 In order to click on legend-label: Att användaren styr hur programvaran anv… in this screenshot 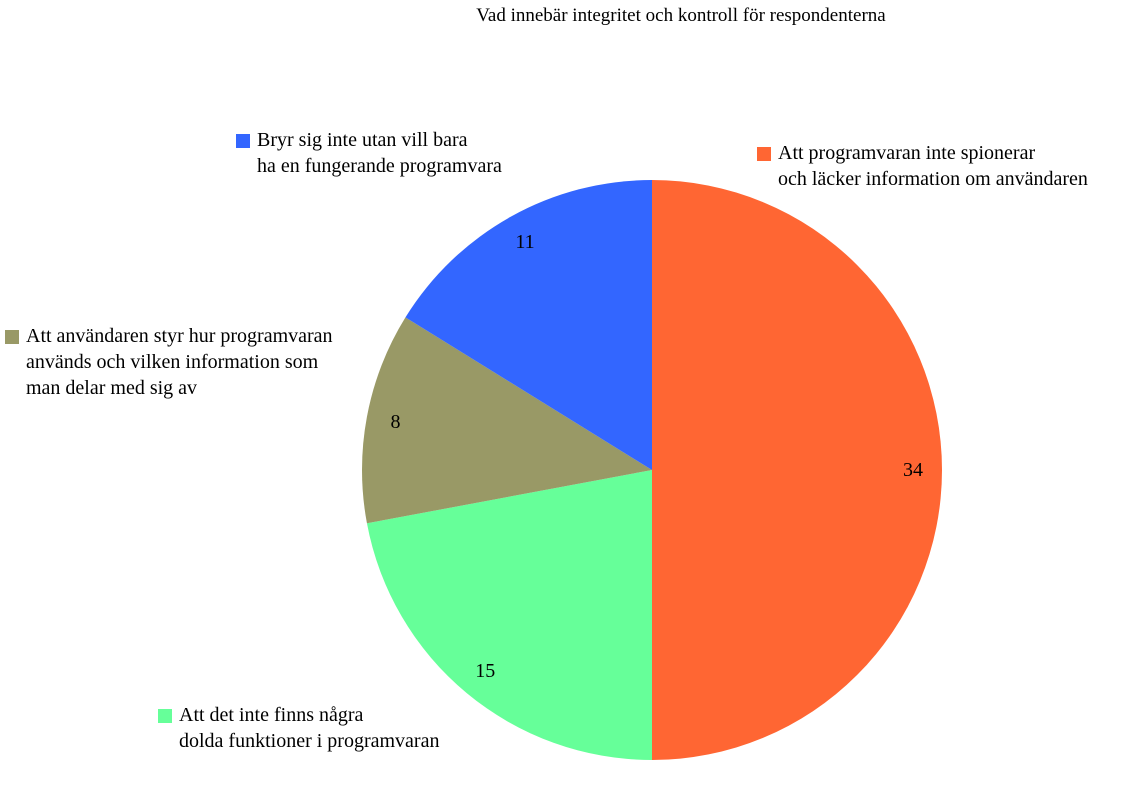, I will do `click(179, 362)`.